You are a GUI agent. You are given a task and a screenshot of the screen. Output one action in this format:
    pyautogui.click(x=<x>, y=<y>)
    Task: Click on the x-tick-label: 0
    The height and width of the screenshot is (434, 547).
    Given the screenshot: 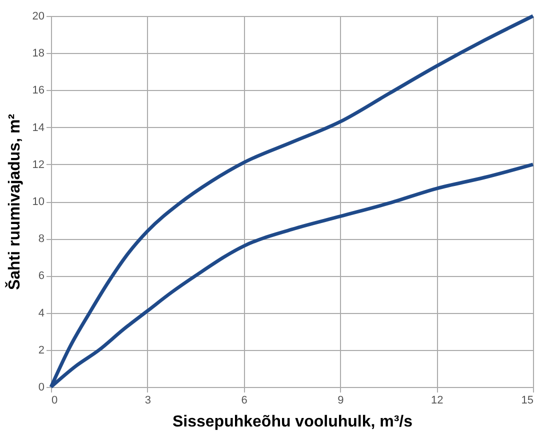 What is the action you would take?
    pyautogui.click(x=55, y=400)
    